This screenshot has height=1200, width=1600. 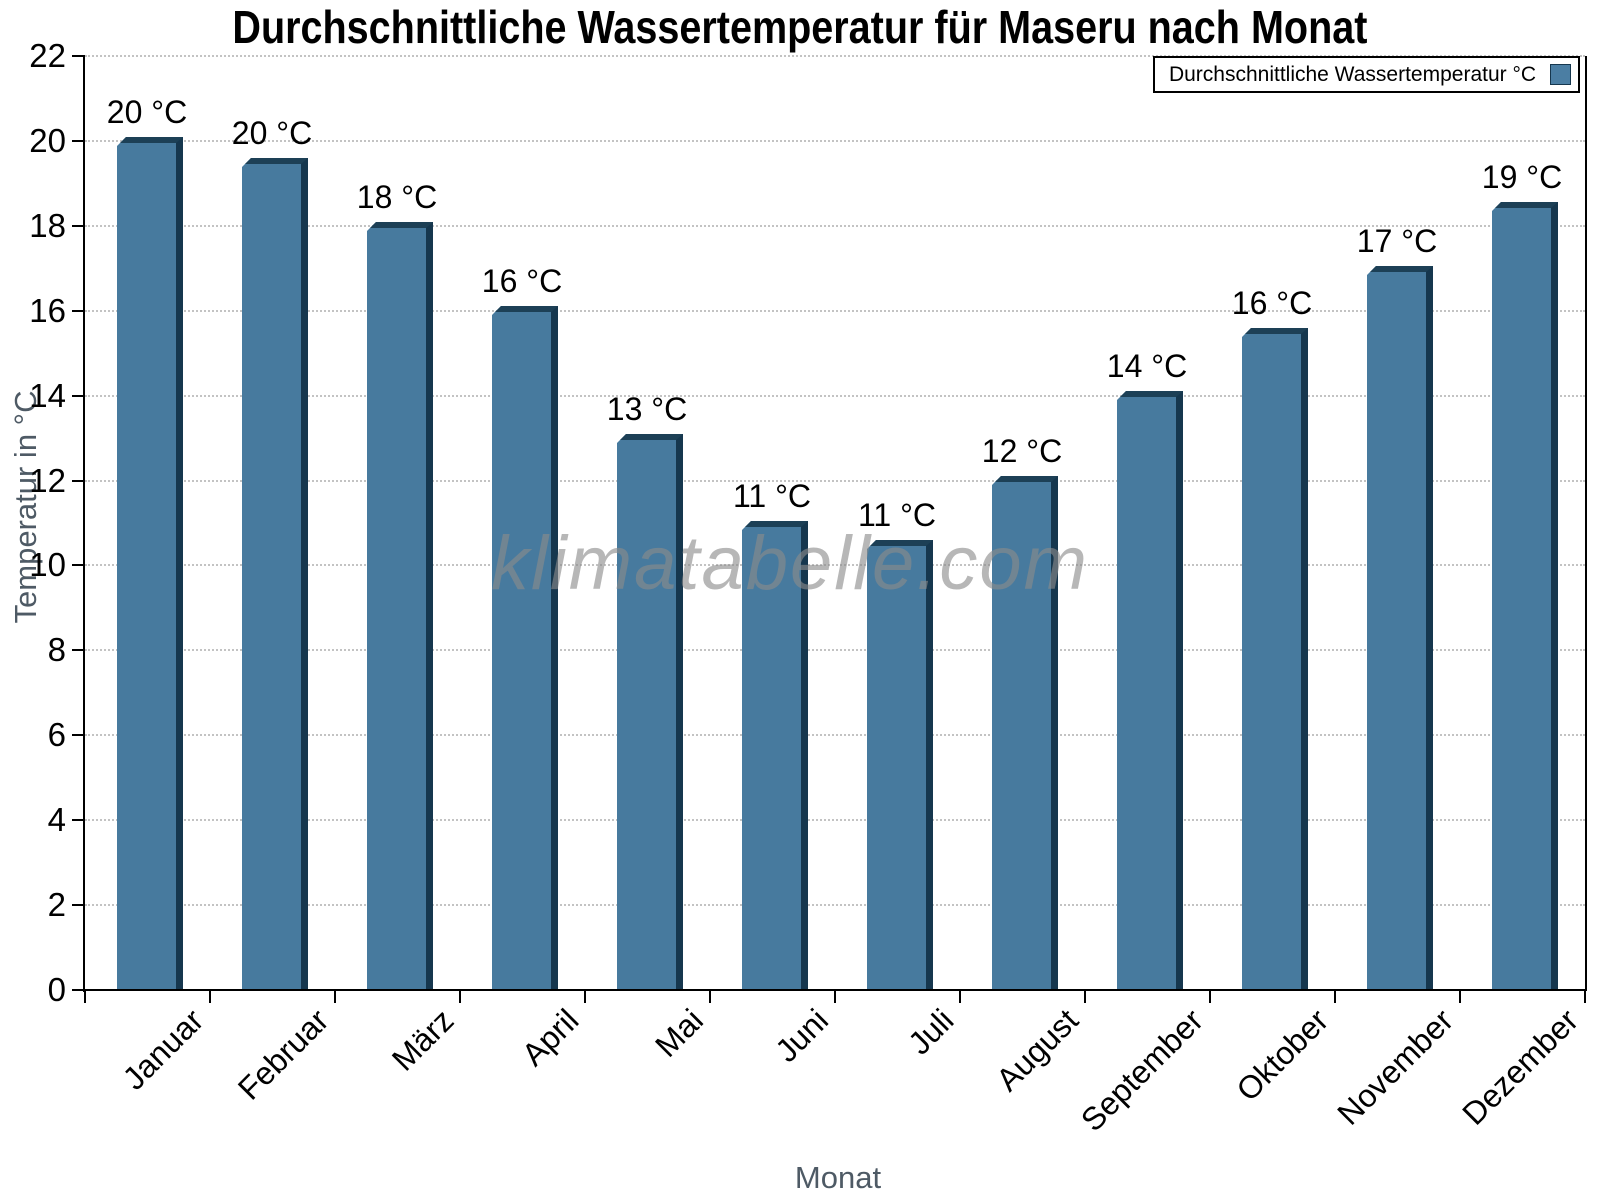 I want to click on plot-right-border, so click(x=1586, y=523).